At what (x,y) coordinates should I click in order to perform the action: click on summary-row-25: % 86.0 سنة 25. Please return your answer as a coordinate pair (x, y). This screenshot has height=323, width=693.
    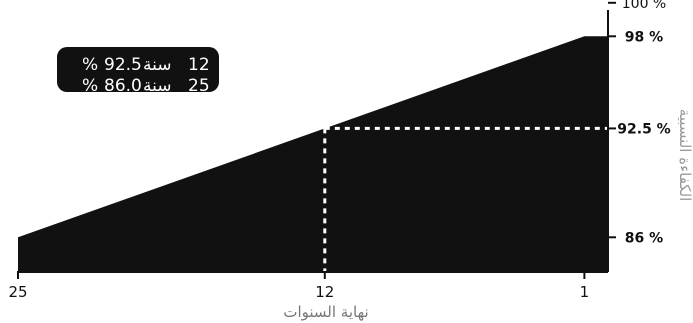
    Looking at the image, I should click on (138, 86).